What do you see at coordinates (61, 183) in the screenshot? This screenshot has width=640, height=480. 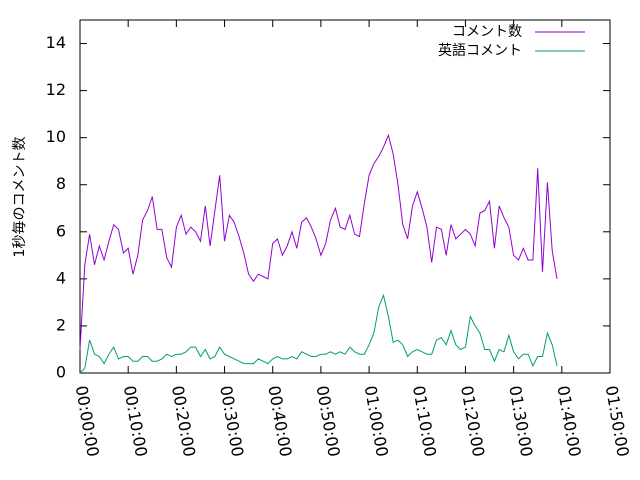 I see `y-tick-label: 8` at bounding box center [61, 183].